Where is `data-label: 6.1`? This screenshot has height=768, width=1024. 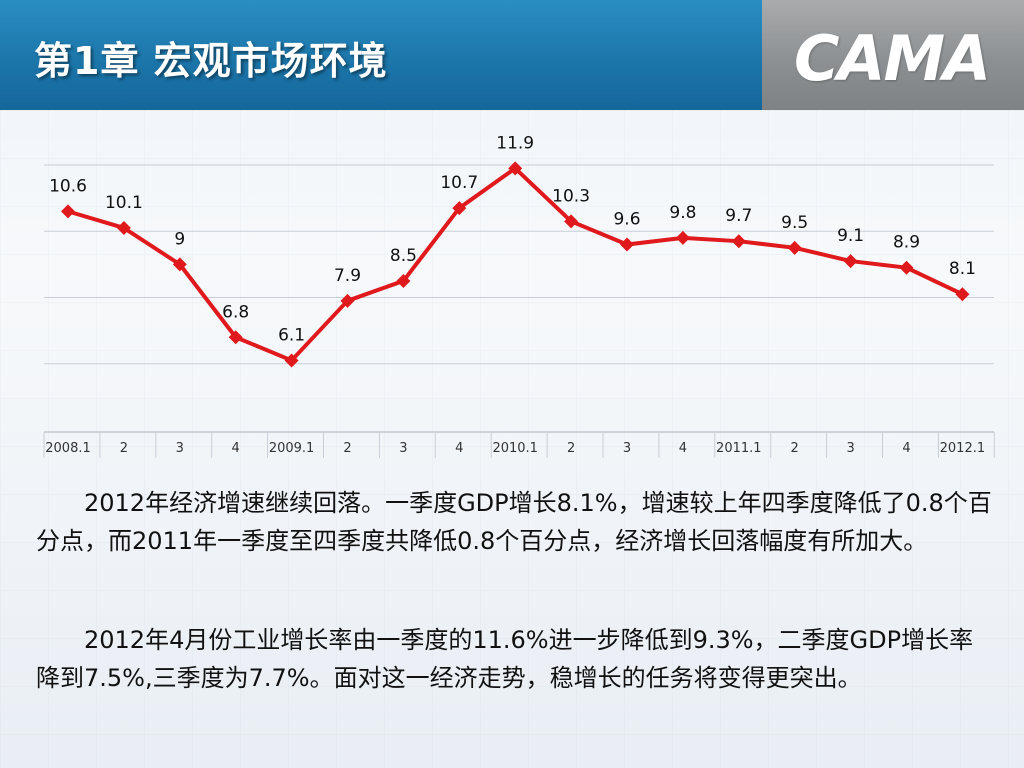 data-label: 6.1 is located at coordinates (291, 335).